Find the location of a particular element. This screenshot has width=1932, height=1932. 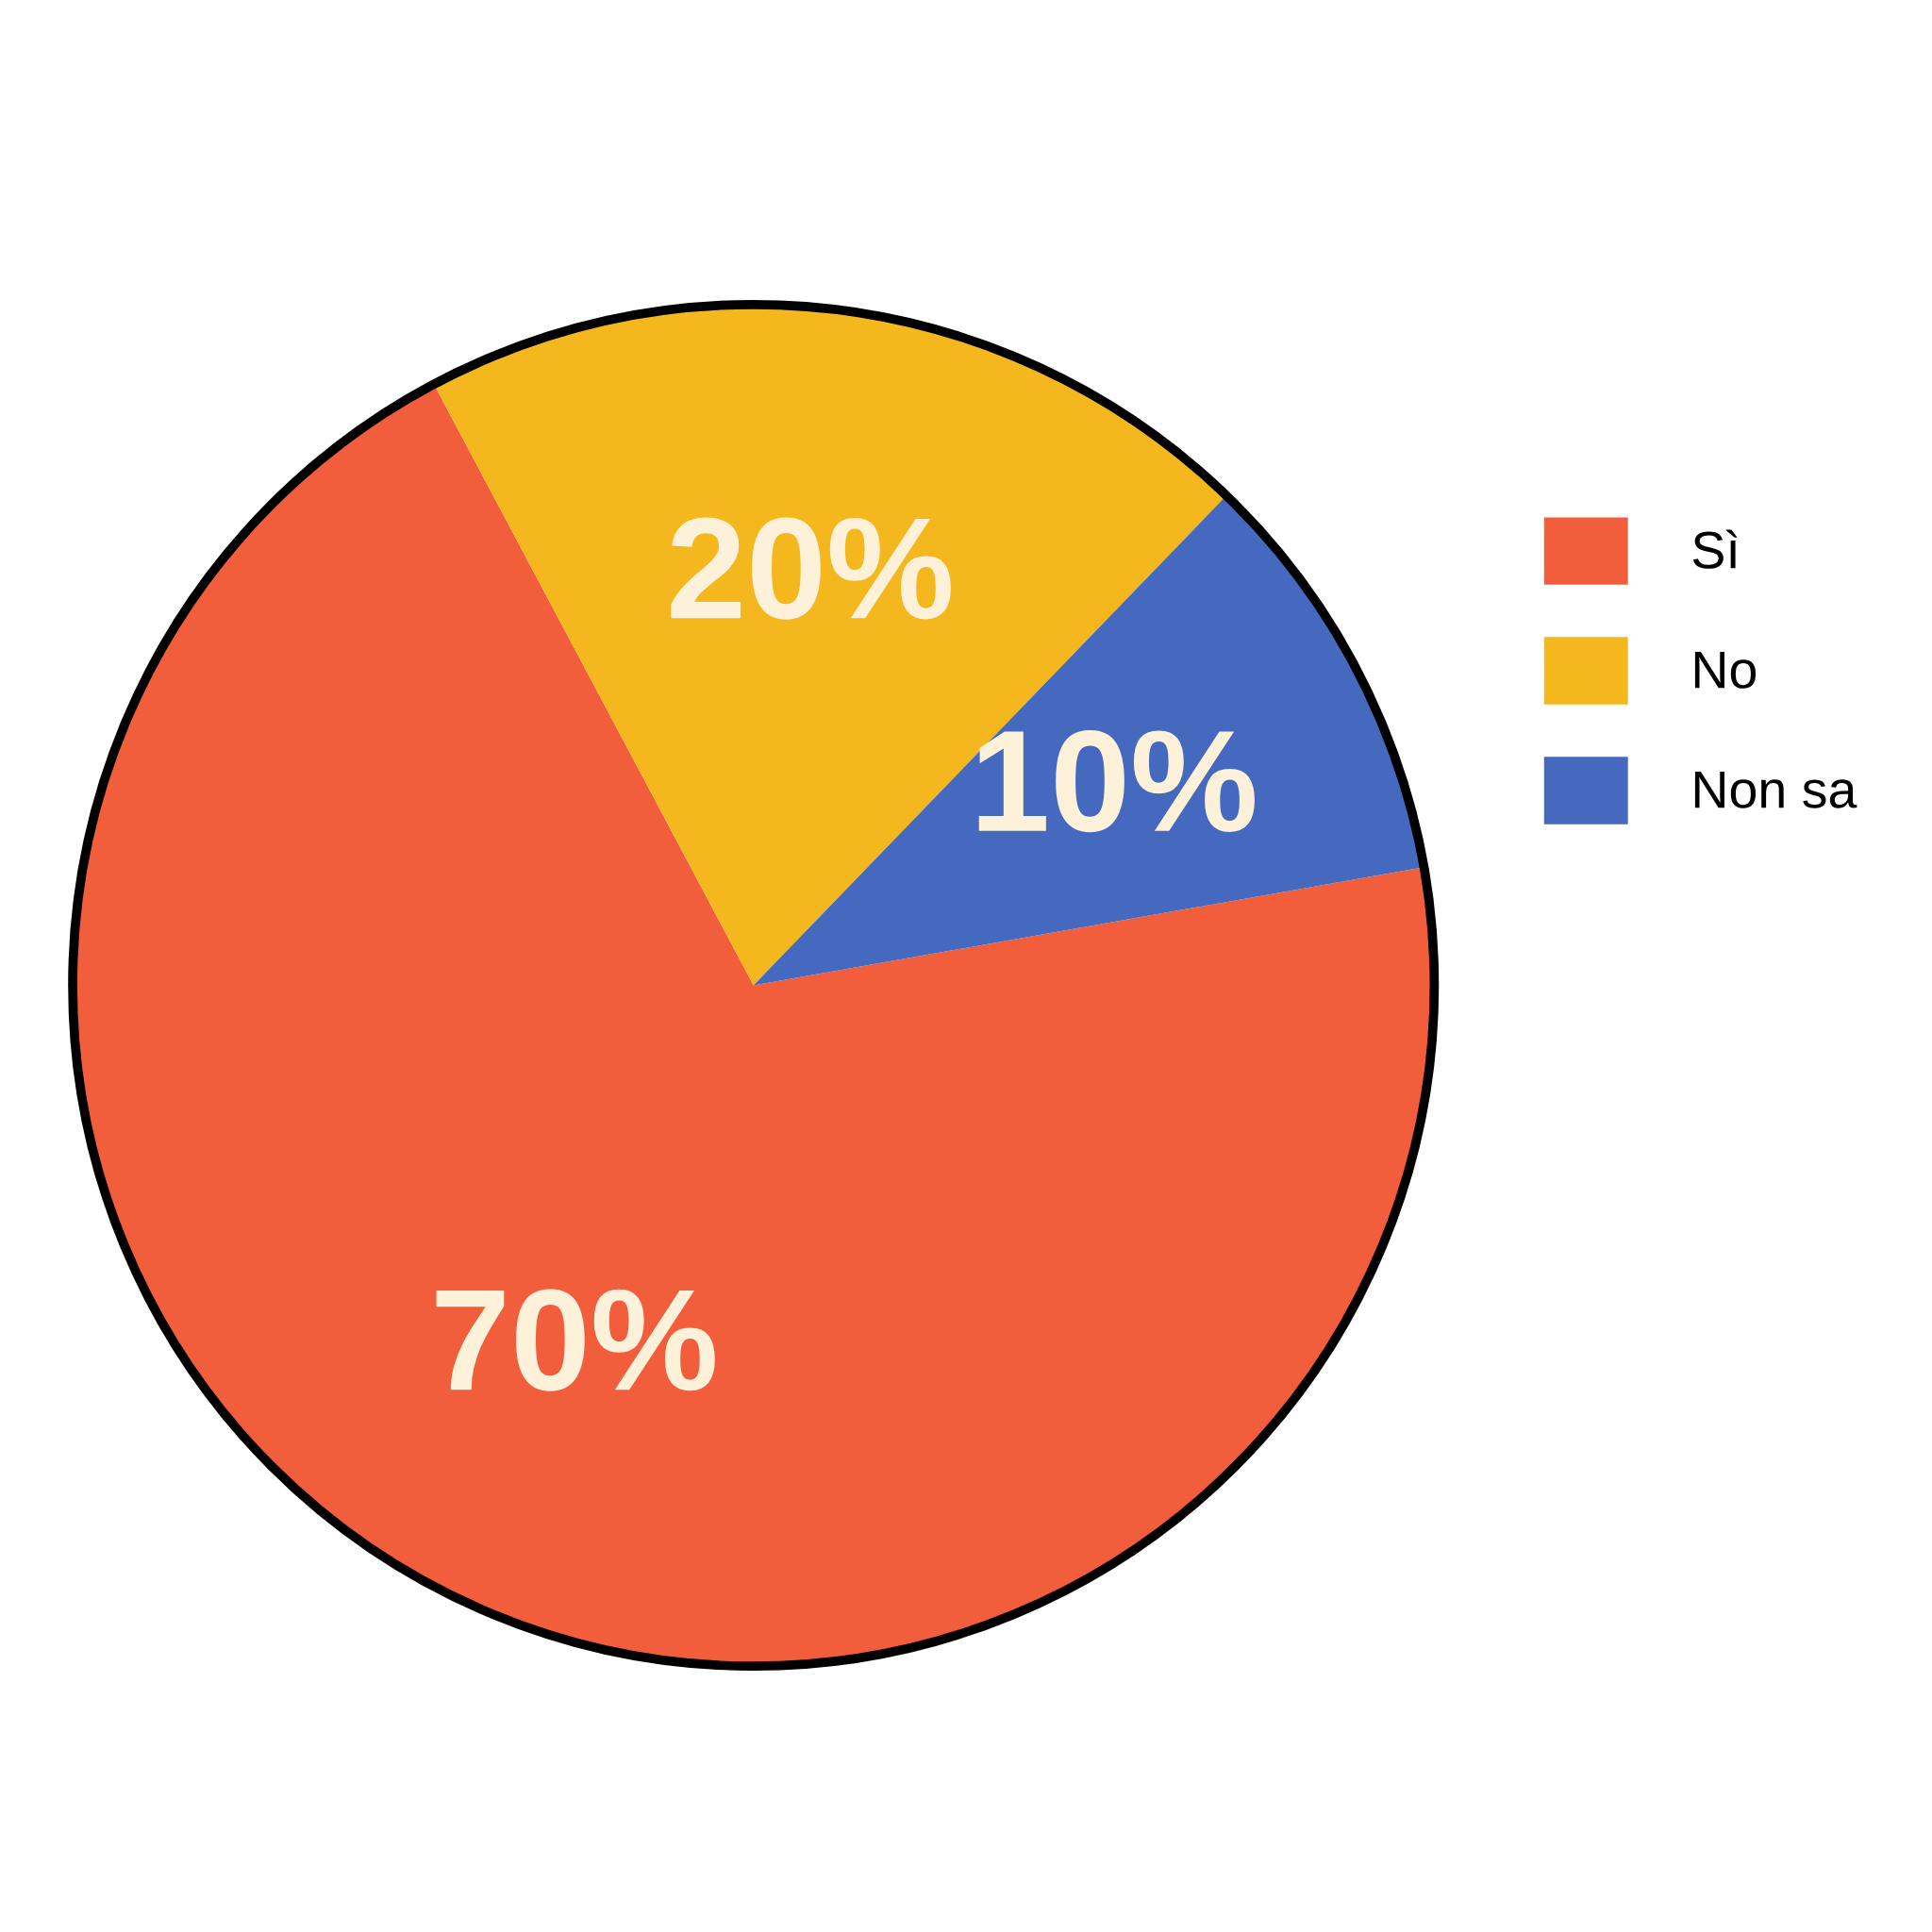

legend-label: Sì is located at coordinates (1715, 549).